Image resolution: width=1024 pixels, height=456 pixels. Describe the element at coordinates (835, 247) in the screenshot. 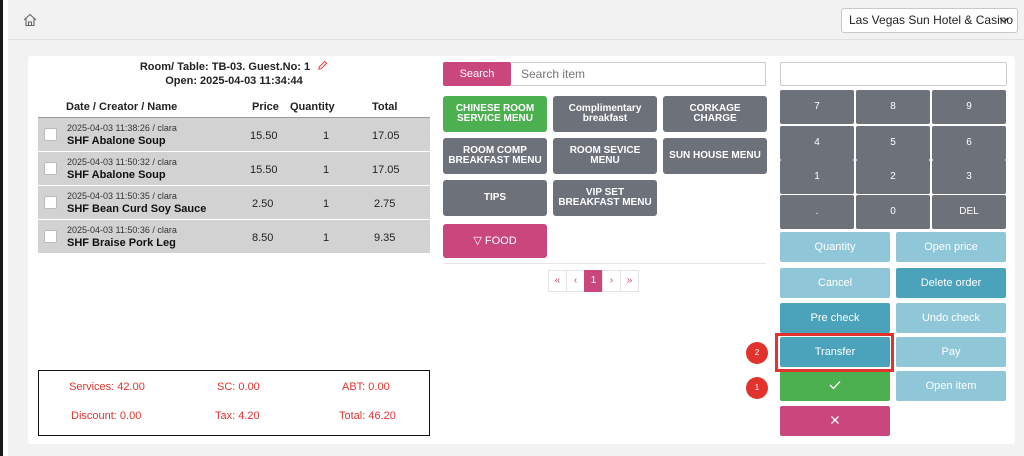

I see `quantity-button: Quantity` at that location.